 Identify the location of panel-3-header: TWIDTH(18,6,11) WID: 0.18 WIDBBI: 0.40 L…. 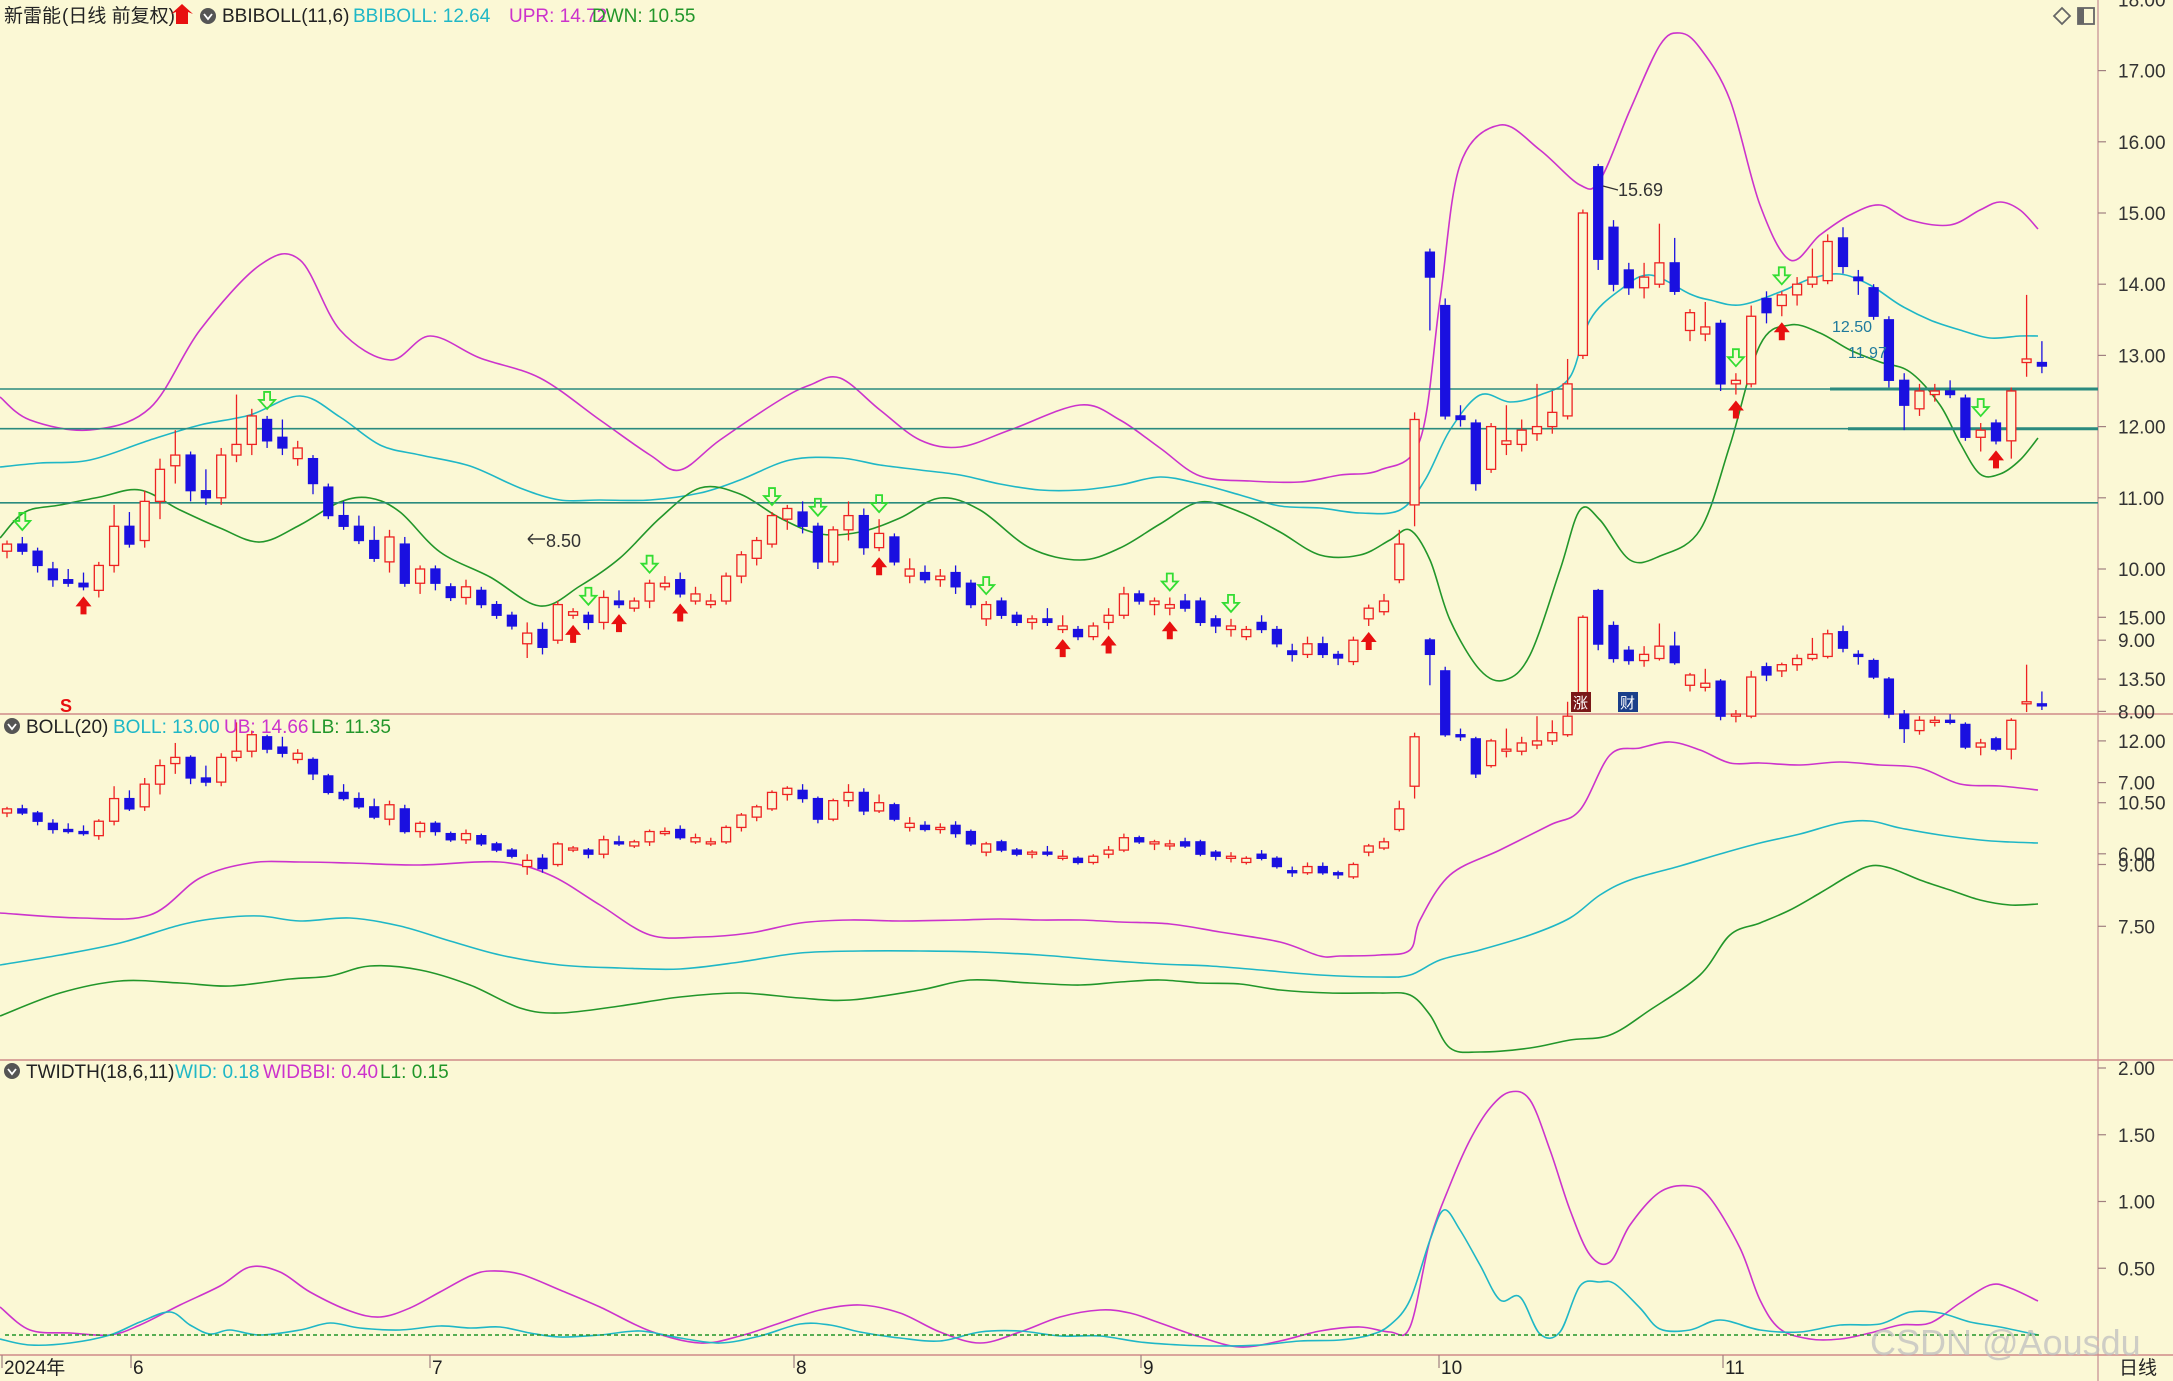
(226, 1072).